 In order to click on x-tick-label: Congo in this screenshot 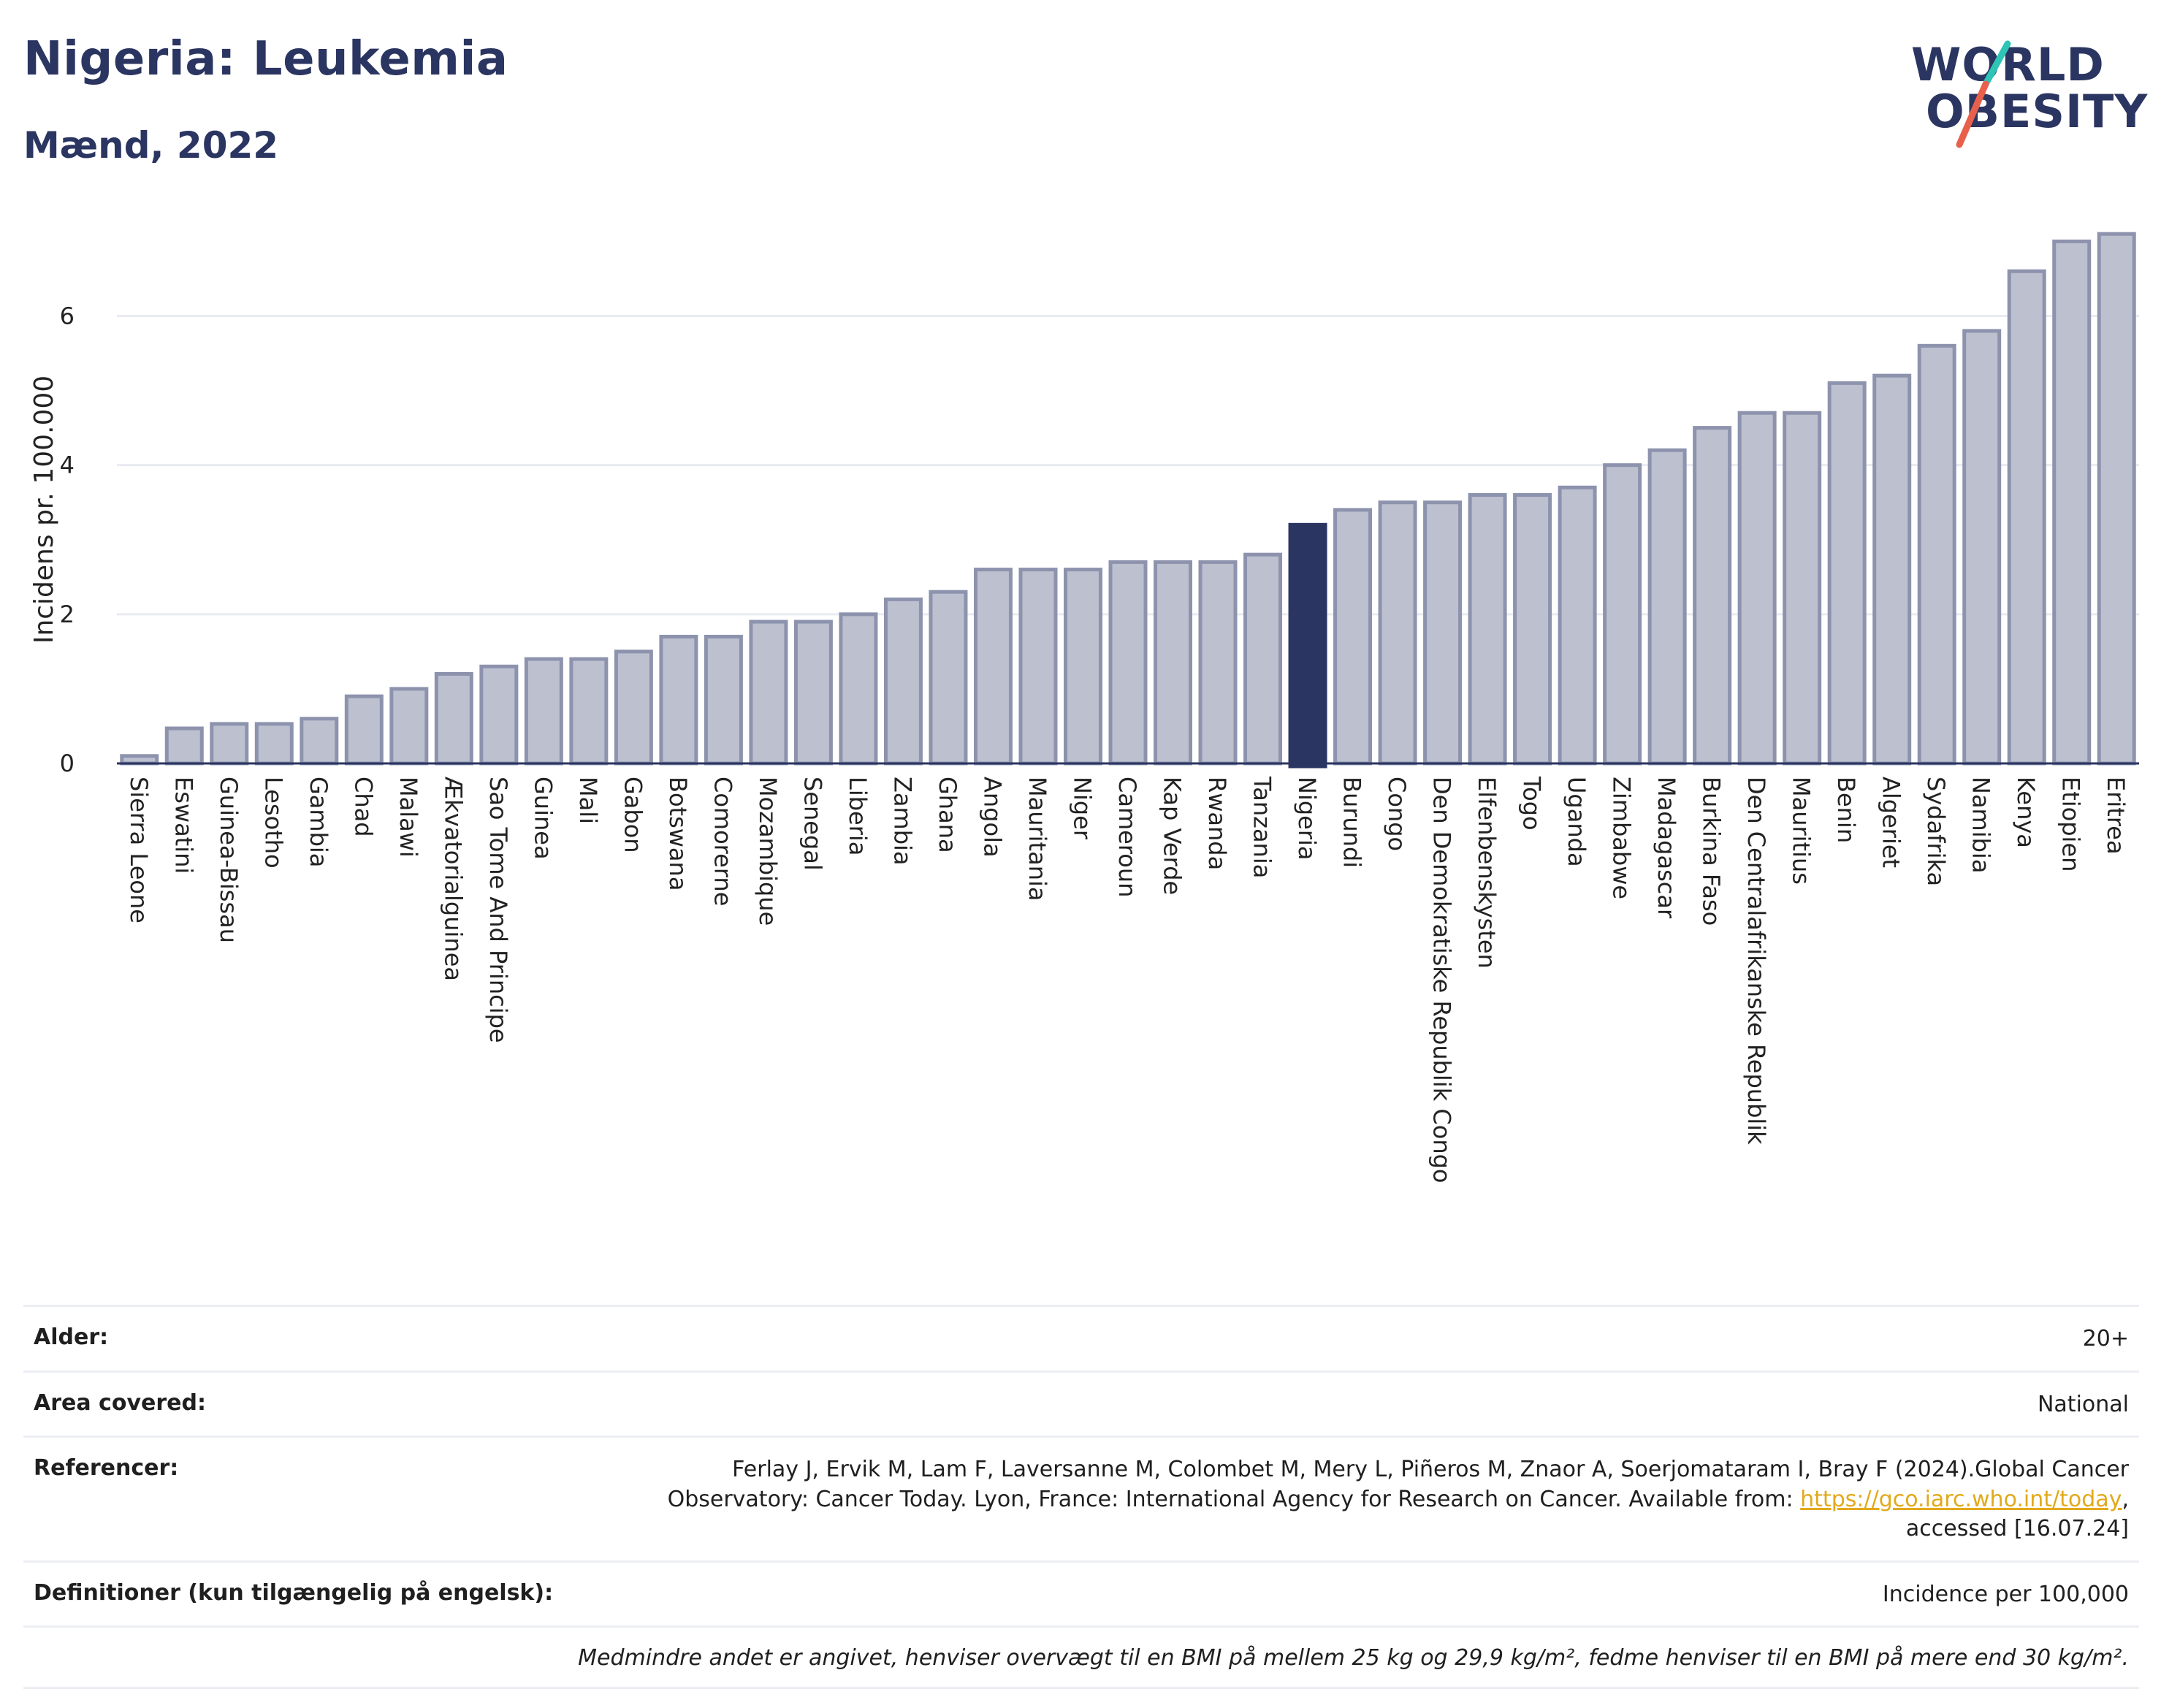, I will do `click(1397, 814)`.